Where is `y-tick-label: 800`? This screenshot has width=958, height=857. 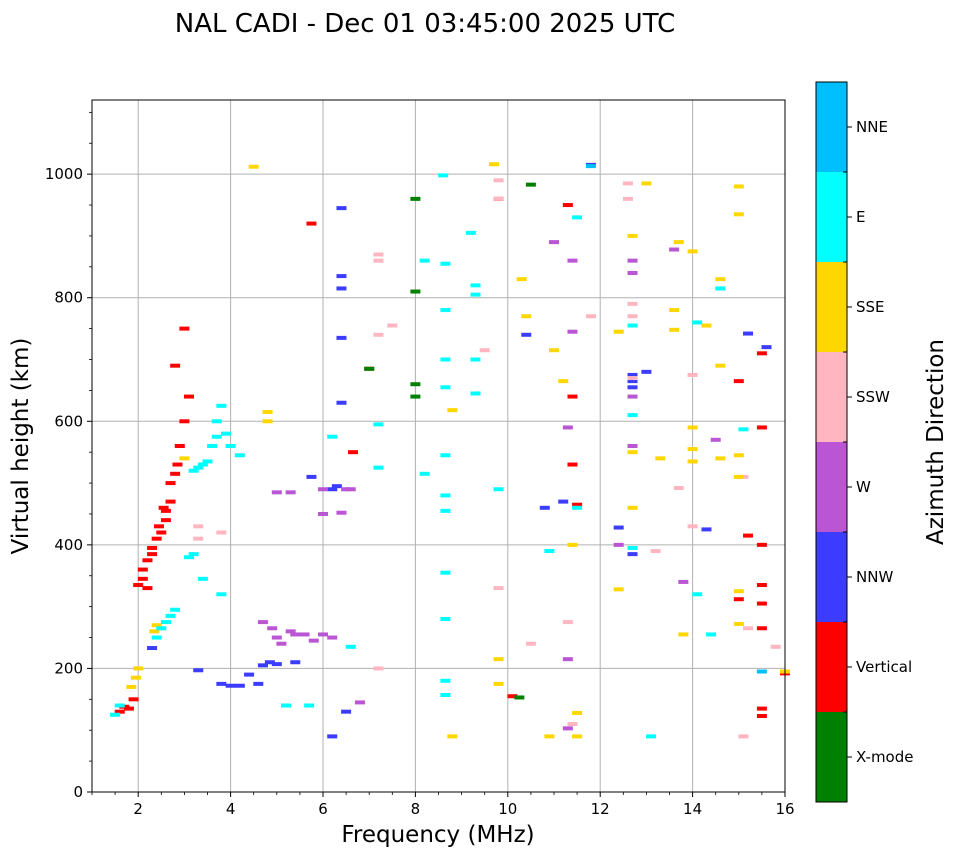 y-tick-label: 800 is located at coordinates (68, 298).